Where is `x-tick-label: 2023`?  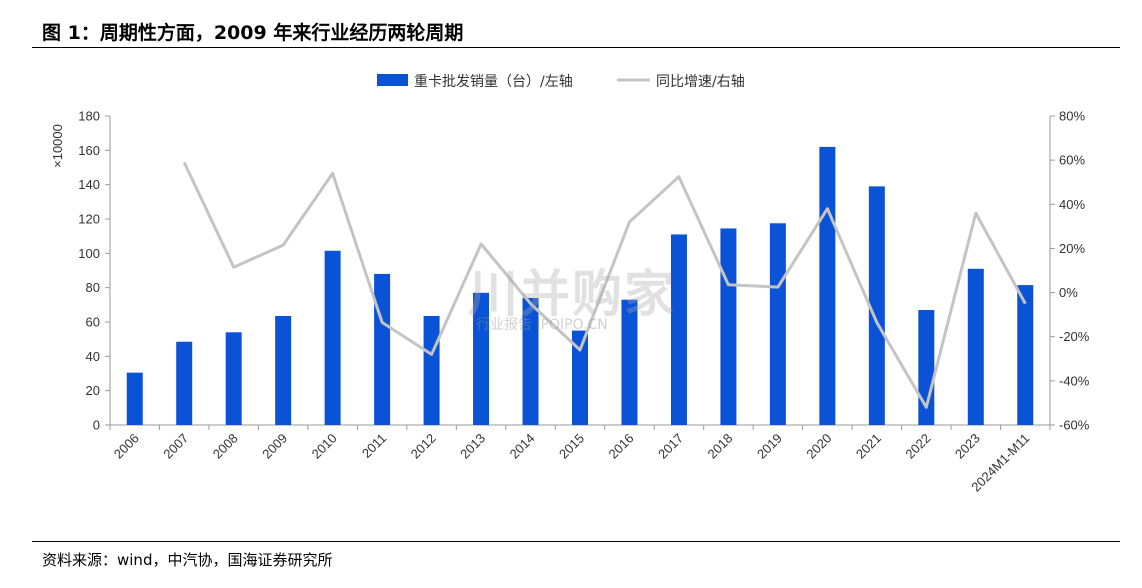 x-tick-label: 2023 is located at coordinates (967, 446).